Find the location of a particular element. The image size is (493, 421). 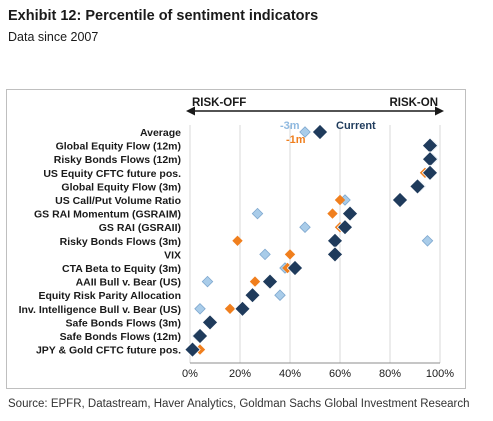

category-label: Risky Bonds Flows (12m) is located at coordinates (117, 160).